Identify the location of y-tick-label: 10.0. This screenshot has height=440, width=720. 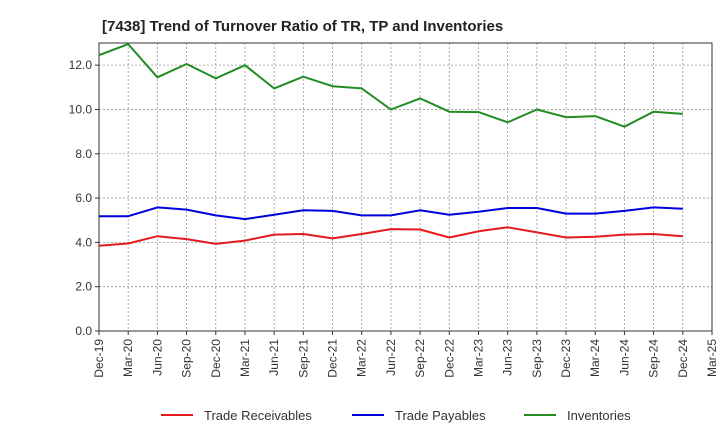
(81, 109).